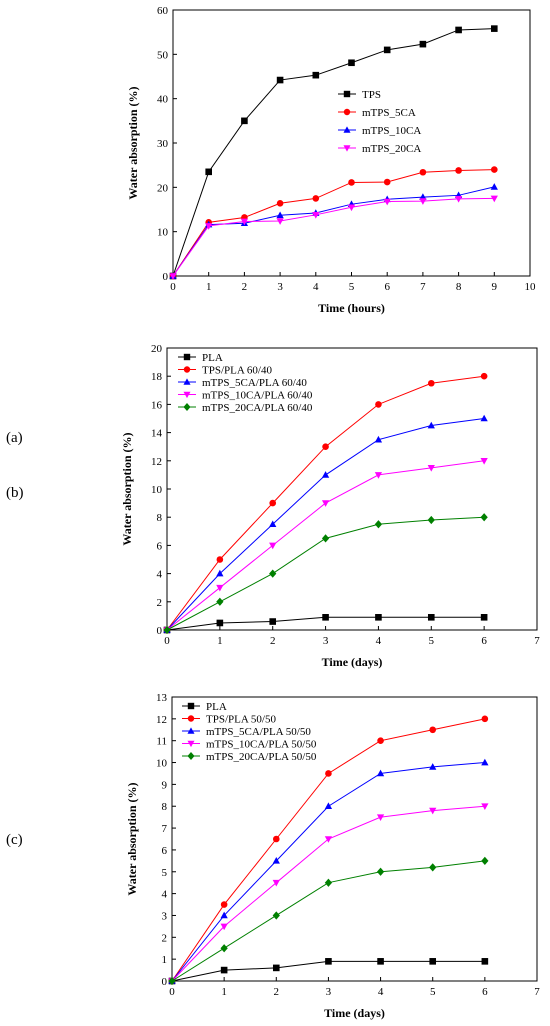  Describe the element at coordinates (127, 488) in the screenshot. I see `y-axis-label: Water absorption (%)` at that location.